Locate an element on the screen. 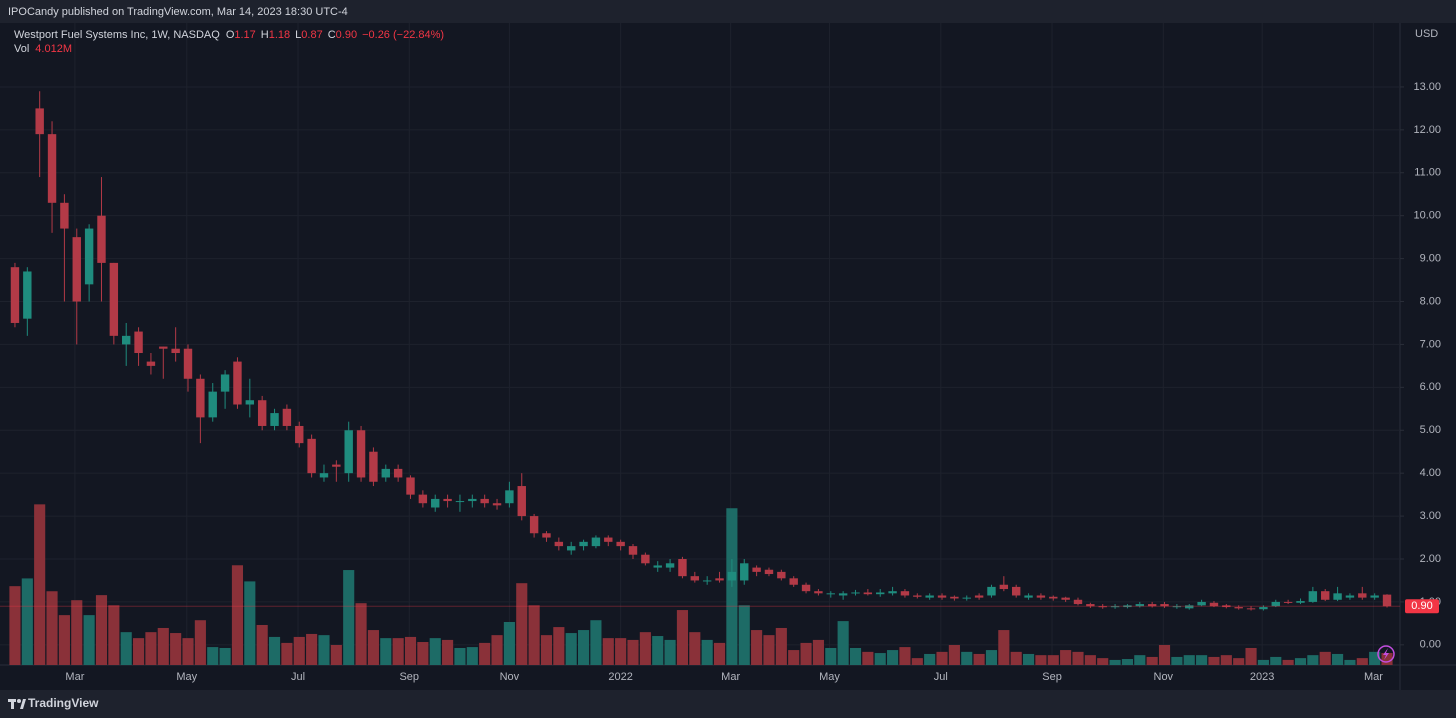 This screenshot has width=1456, height=718. legend-c: C is located at coordinates (332, 35).